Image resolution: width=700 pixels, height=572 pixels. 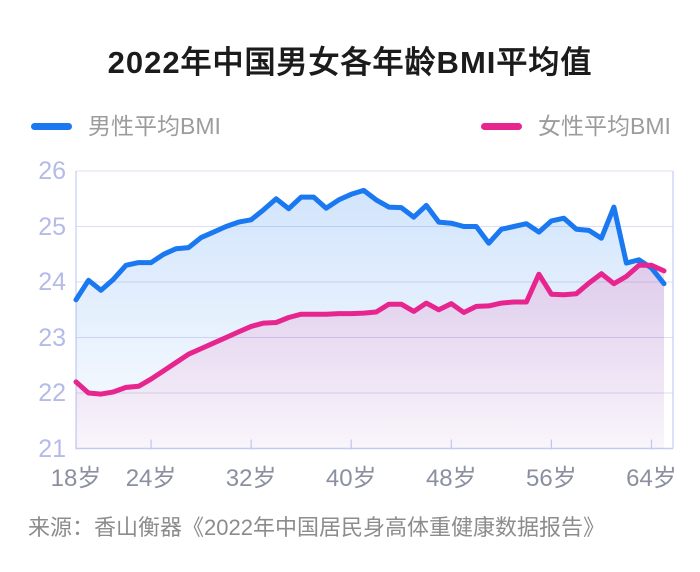 What do you see at coordinates (451, 478) in the screenshot?
I see `x-tick-label: 48岁` at bounding box center [451, 478].